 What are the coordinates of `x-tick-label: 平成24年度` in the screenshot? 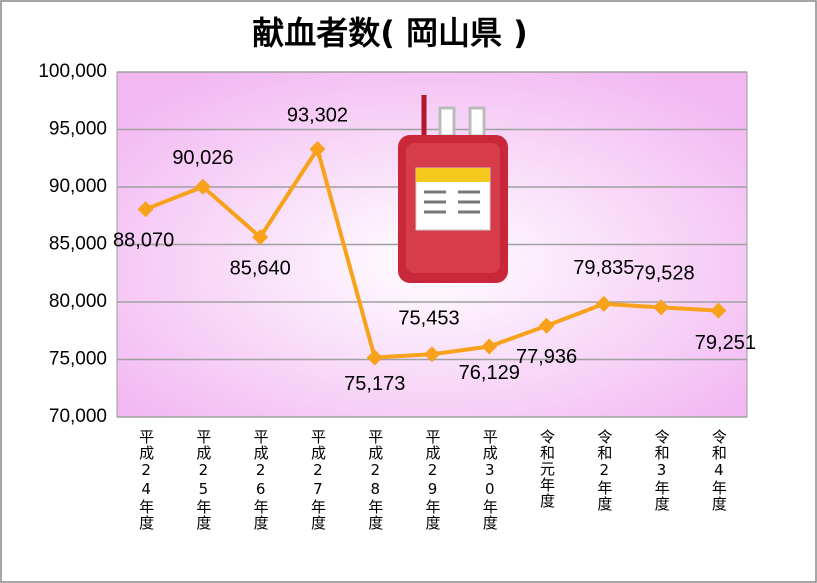 It's located at (146, 480).